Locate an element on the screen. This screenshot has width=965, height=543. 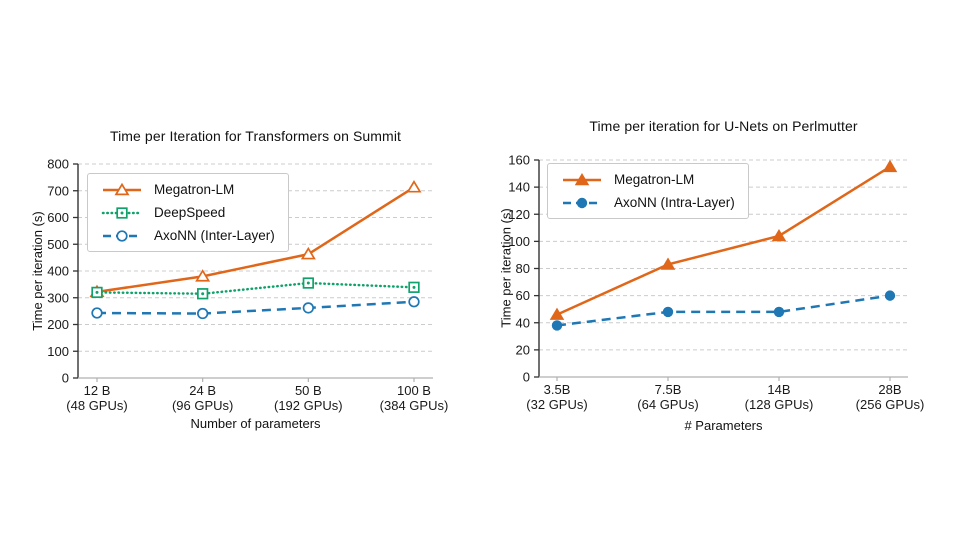
x-tick-label-line2: (32 GPUs) is located at coordinates (556, 404).